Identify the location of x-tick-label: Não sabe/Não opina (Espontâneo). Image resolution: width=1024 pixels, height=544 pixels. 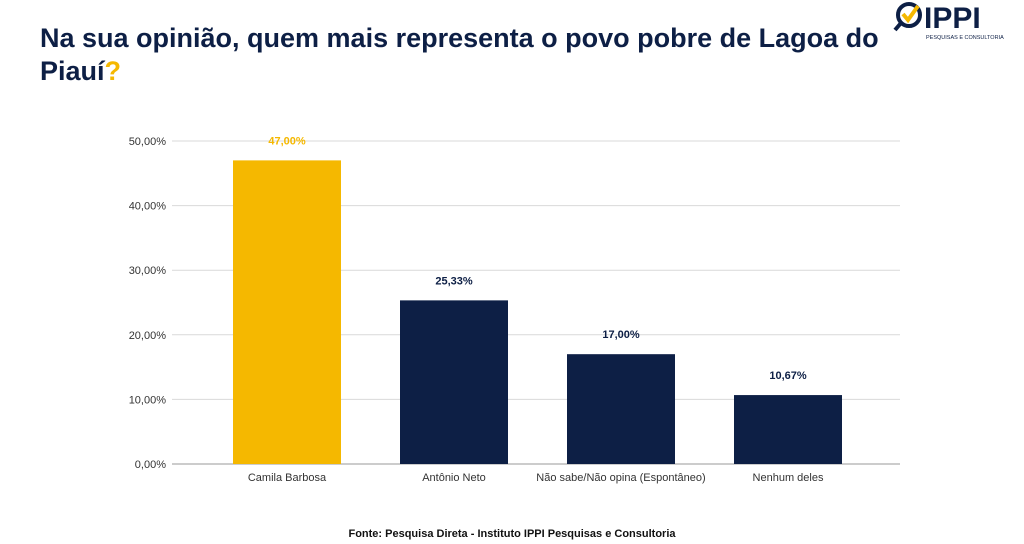
(620, 478).